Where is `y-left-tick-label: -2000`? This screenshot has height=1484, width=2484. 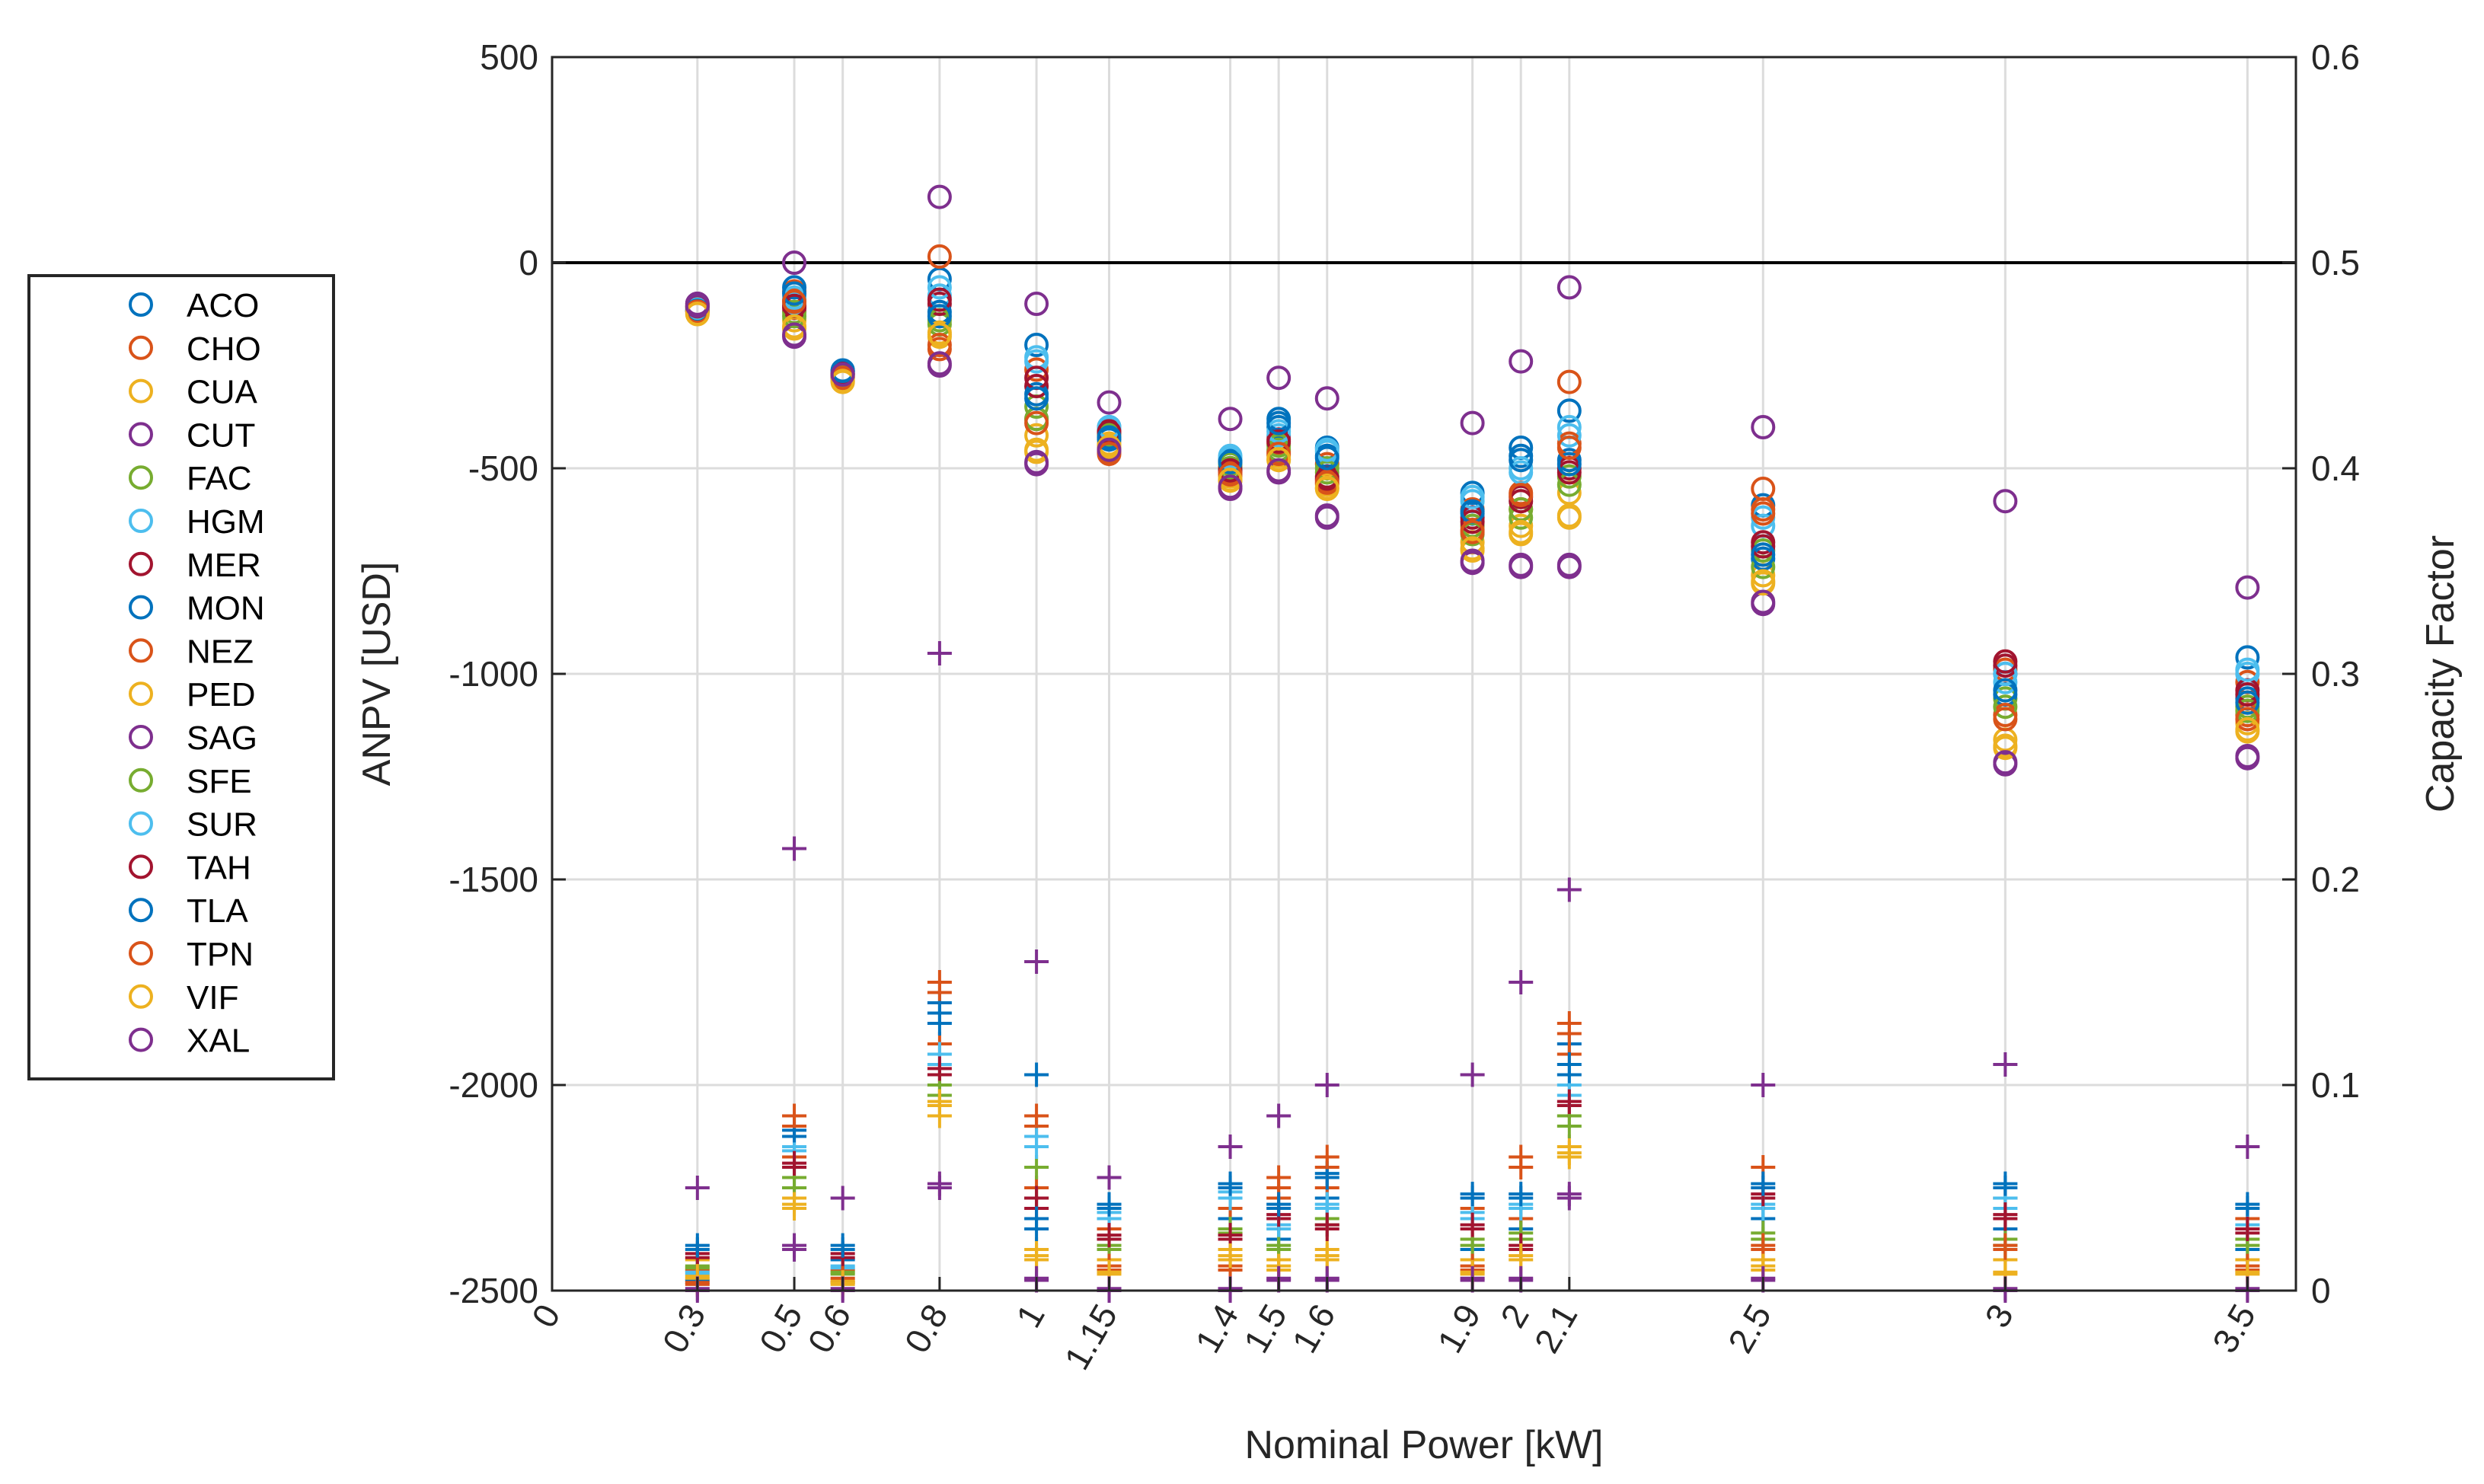
y-left-tick-label: -2000 is located at coordinates (493, 1085).